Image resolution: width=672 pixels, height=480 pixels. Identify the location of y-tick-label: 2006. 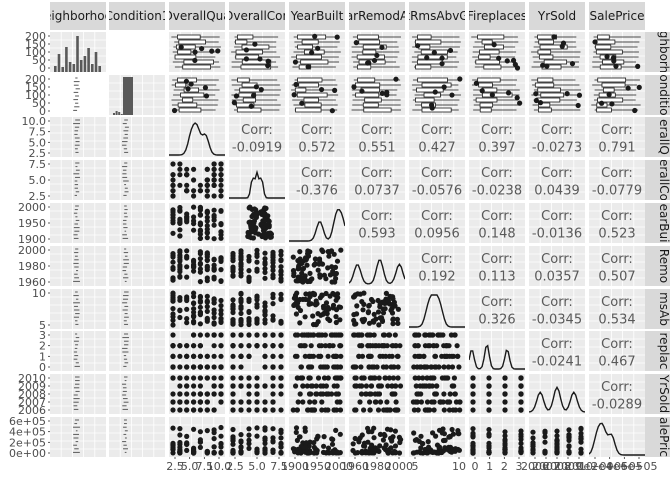
(32, 410).